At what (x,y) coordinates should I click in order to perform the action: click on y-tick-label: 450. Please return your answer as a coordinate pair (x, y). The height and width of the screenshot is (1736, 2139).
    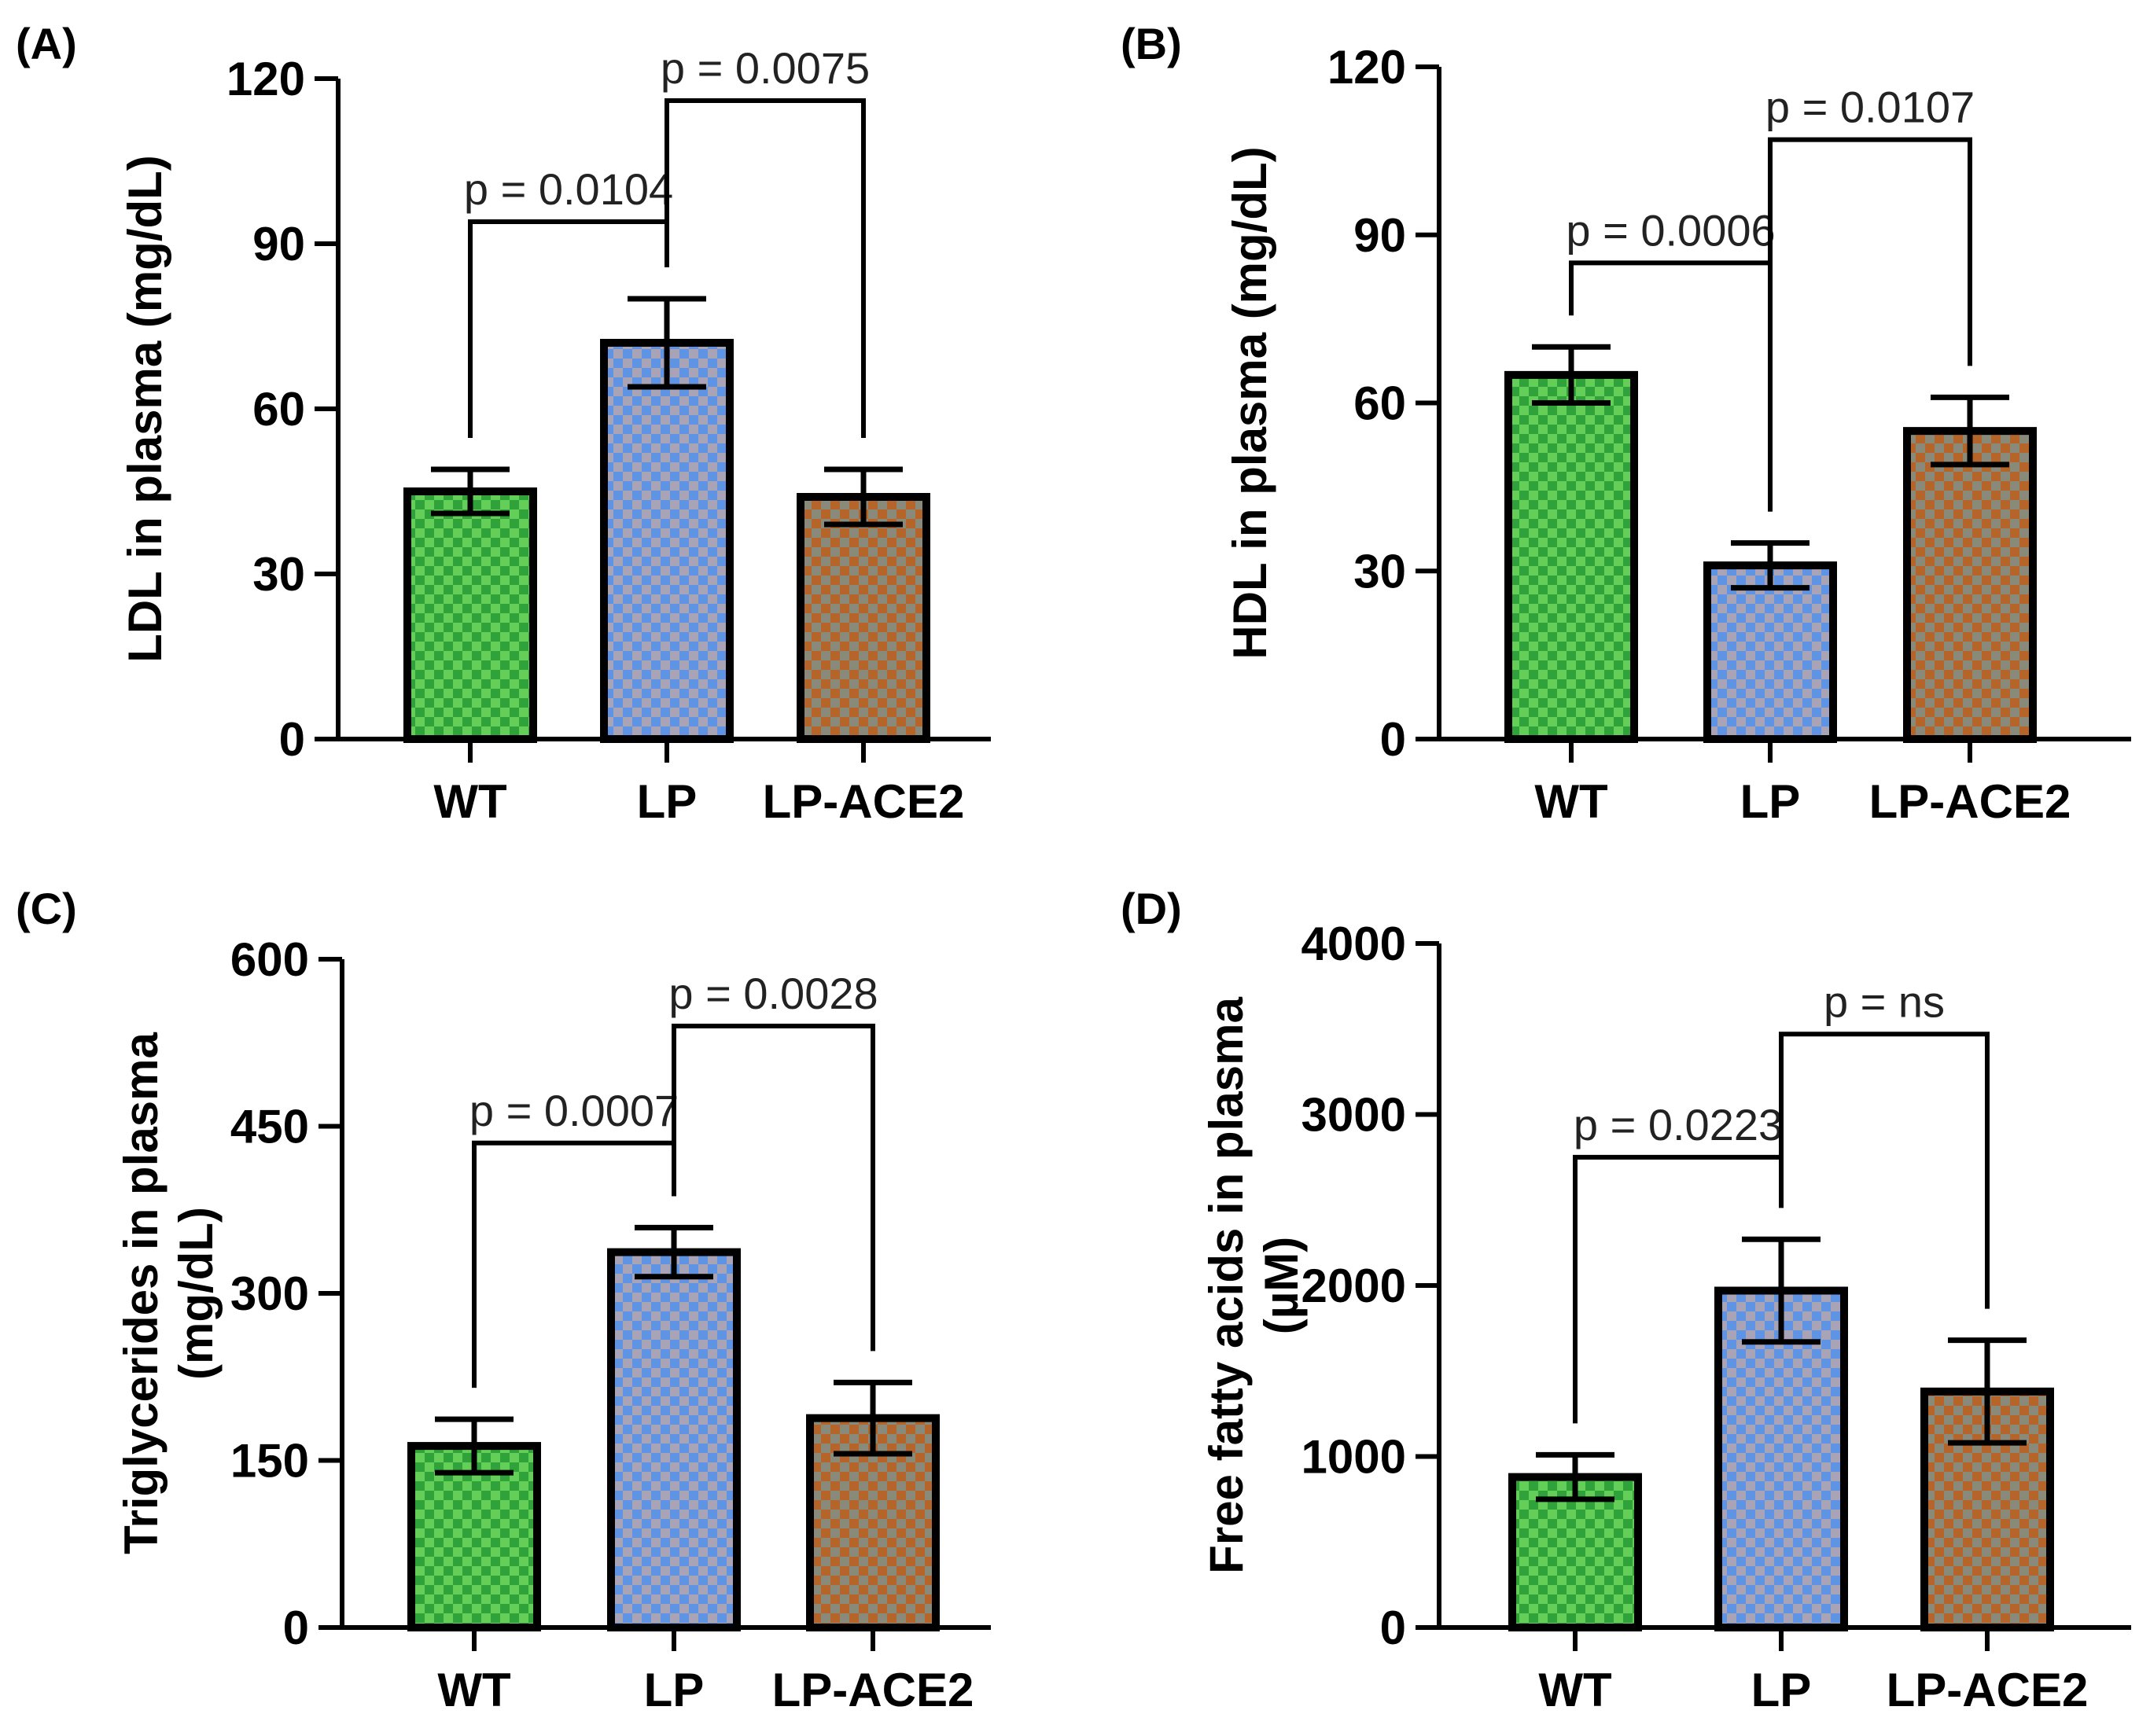
    Looking at the image, I should click on (269, 1127).